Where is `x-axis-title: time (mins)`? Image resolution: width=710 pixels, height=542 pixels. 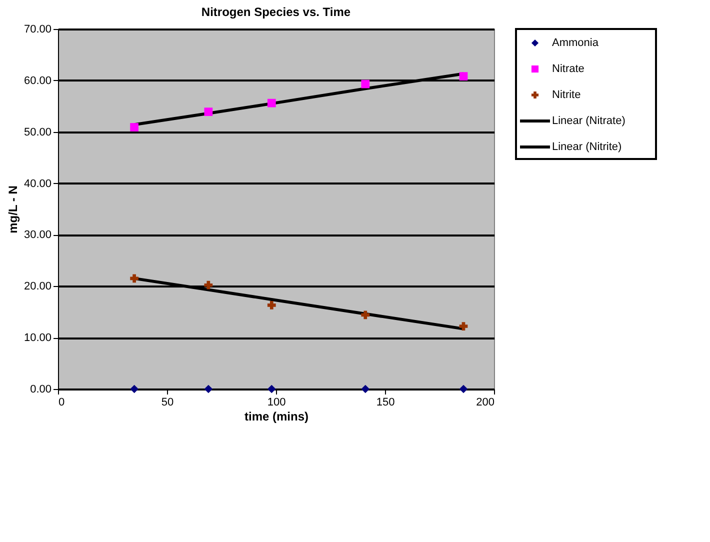 x-axis-title: time (mins) is located at coordinates (276, 417).